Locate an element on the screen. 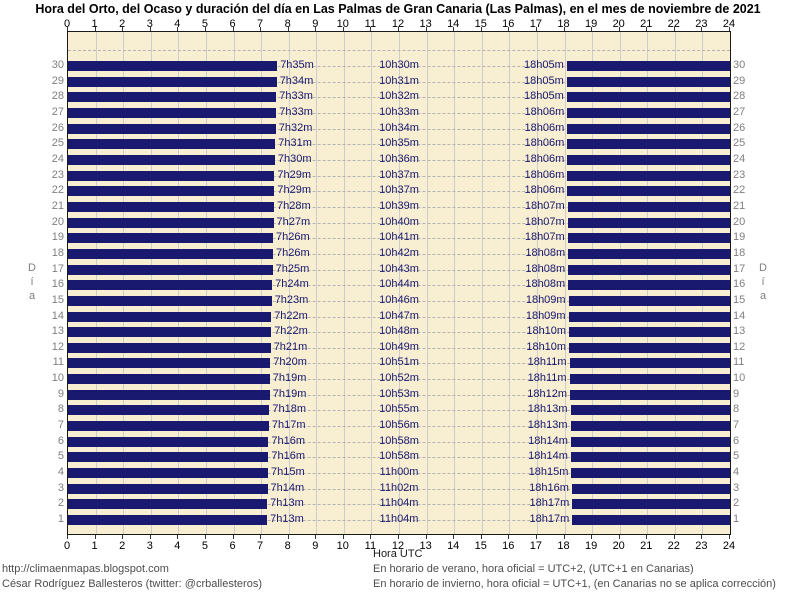 Image resolution: width=796 pixels, height=596 pixels. day-duration-label: 10h44m is located at coordinates (399, 284).